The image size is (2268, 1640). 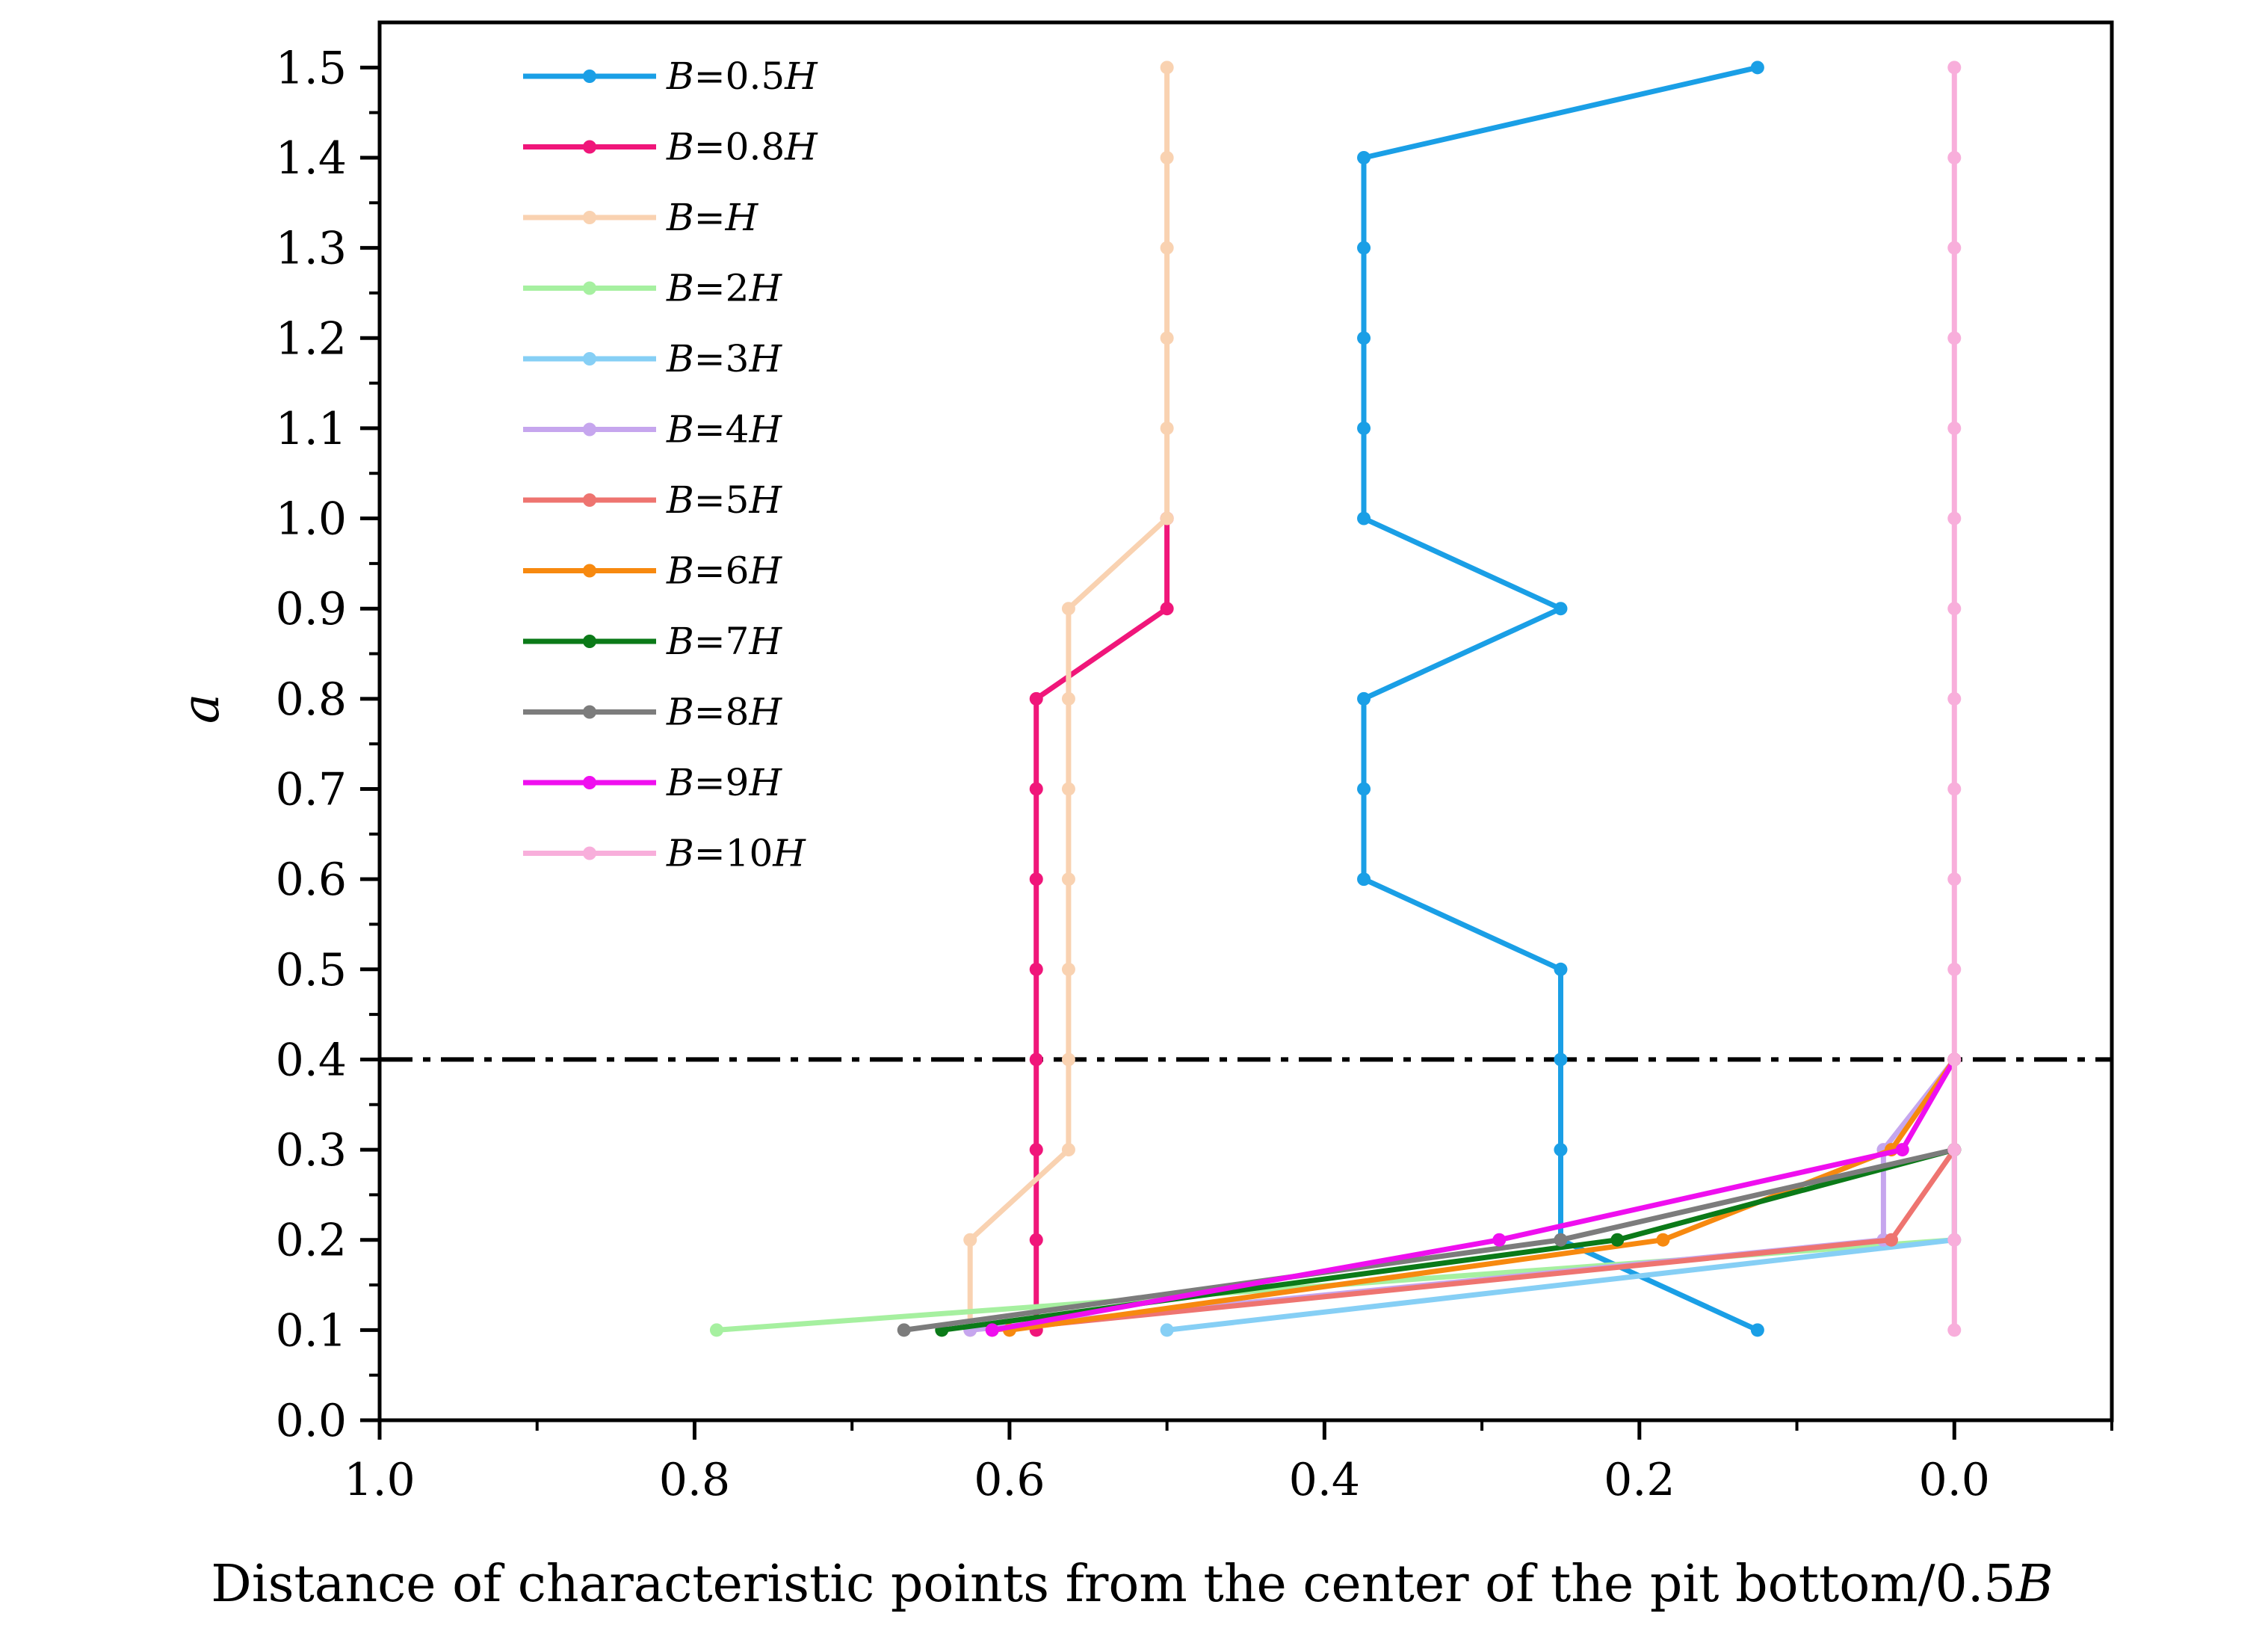 What do you see at coordinates (311, 700) in the screenshot?
I see `y-tick-label: 0.8` at bounding box center [311, 700].